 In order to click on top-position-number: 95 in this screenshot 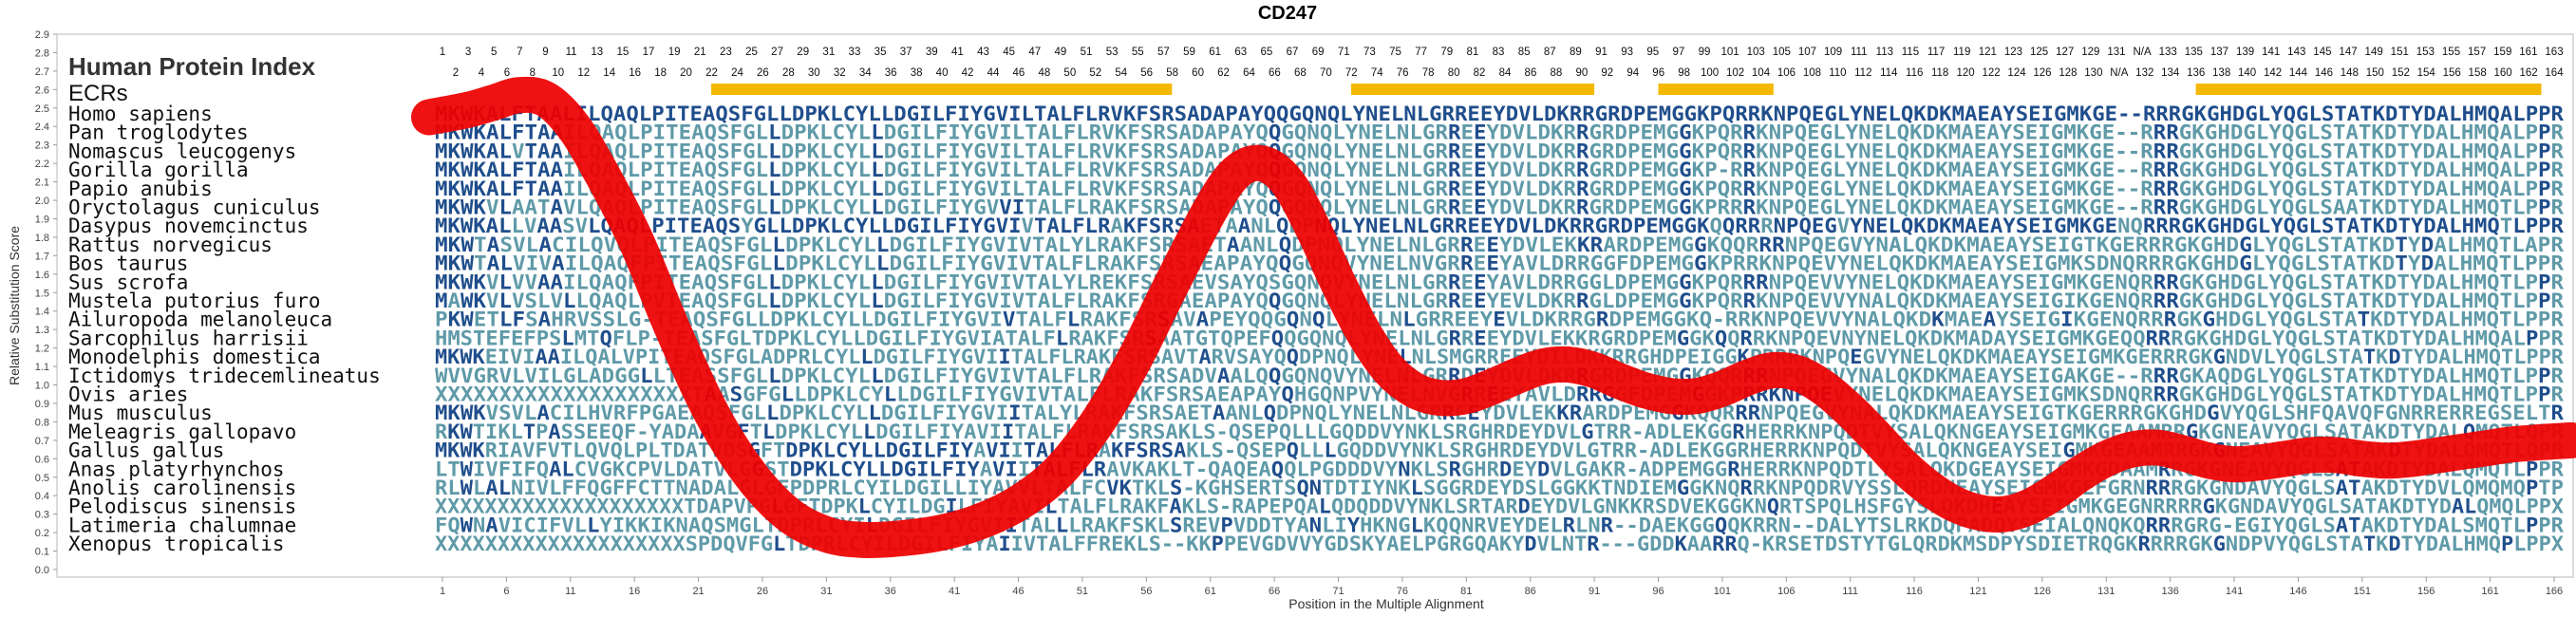, I will do `click(1652, 52)`.